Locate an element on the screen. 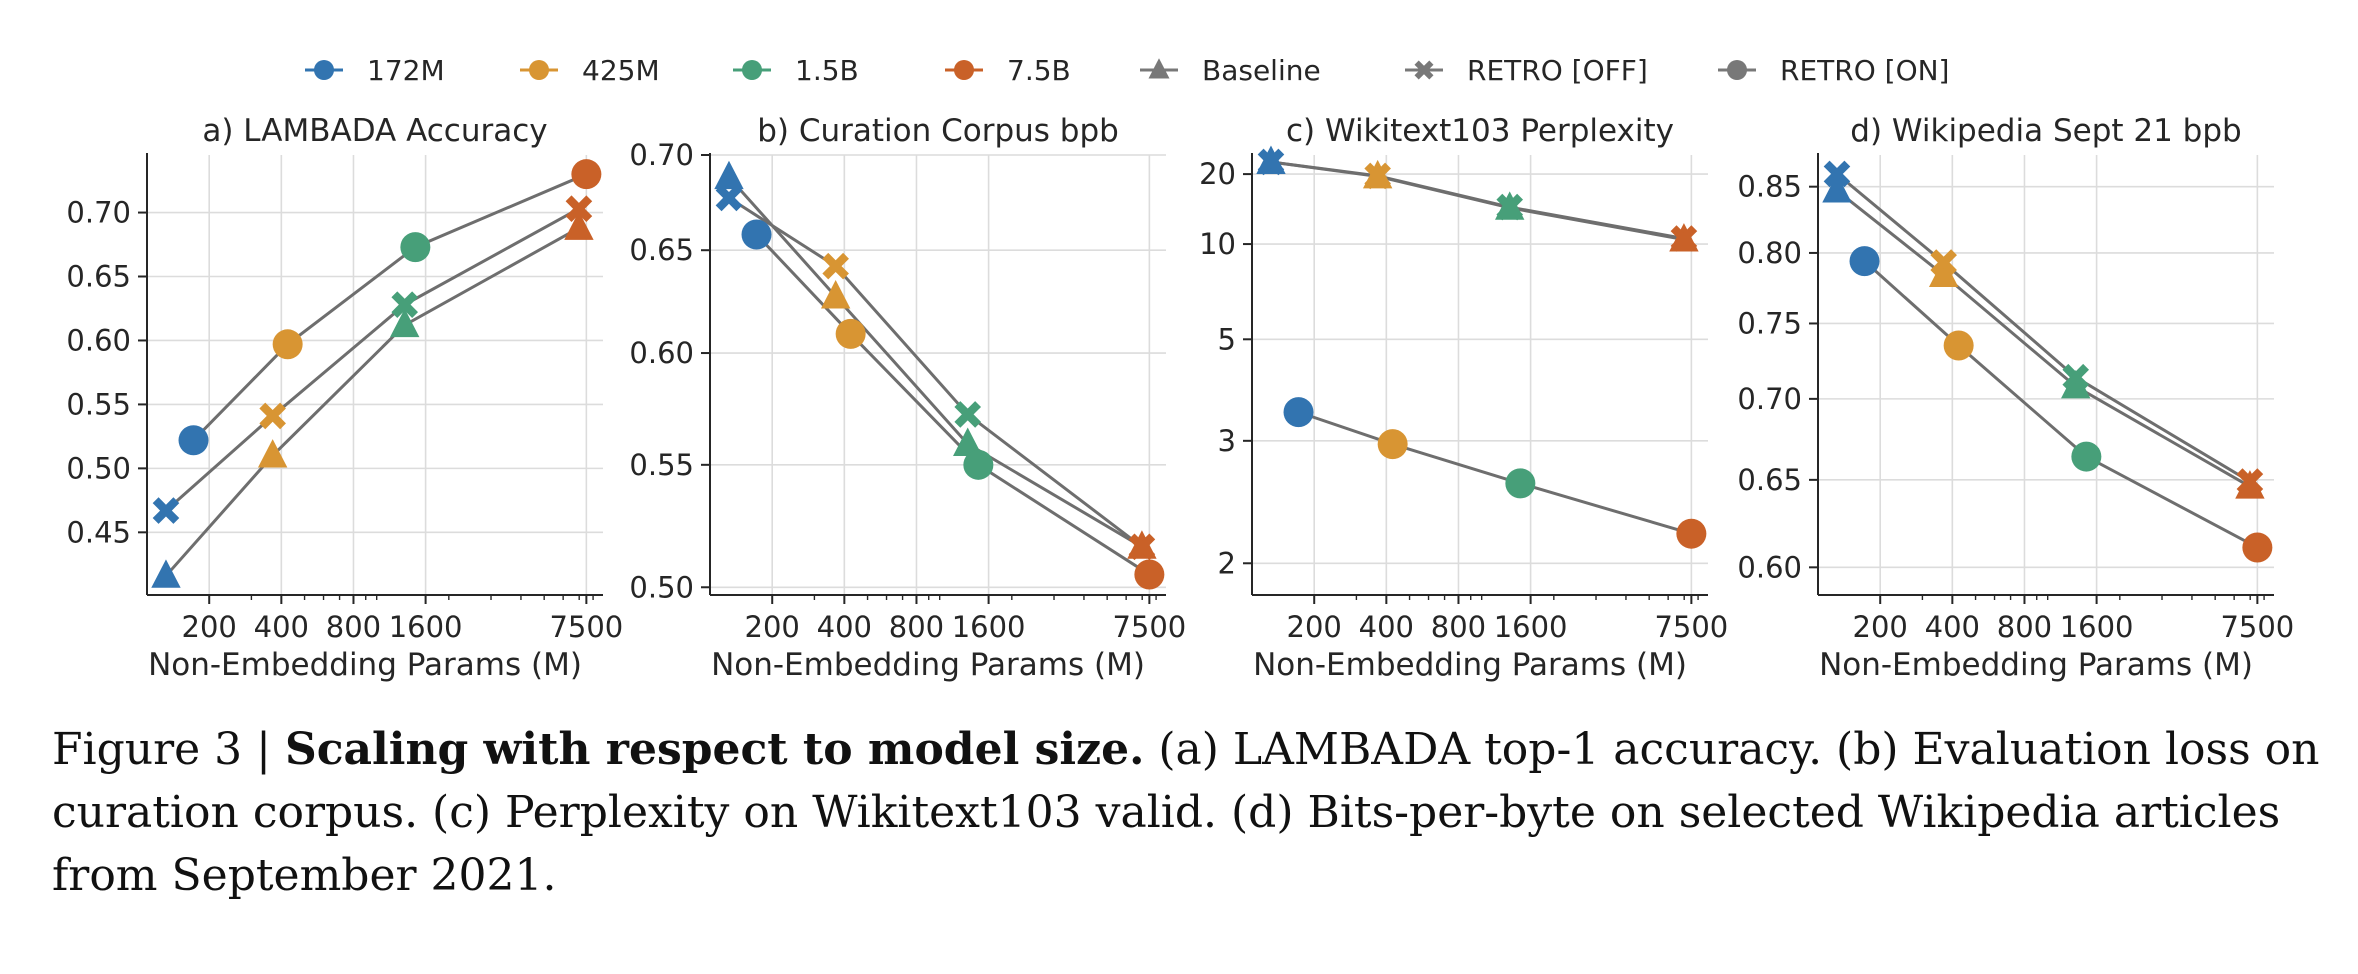  legend-item: 172M is located at coordinates (375, 70).